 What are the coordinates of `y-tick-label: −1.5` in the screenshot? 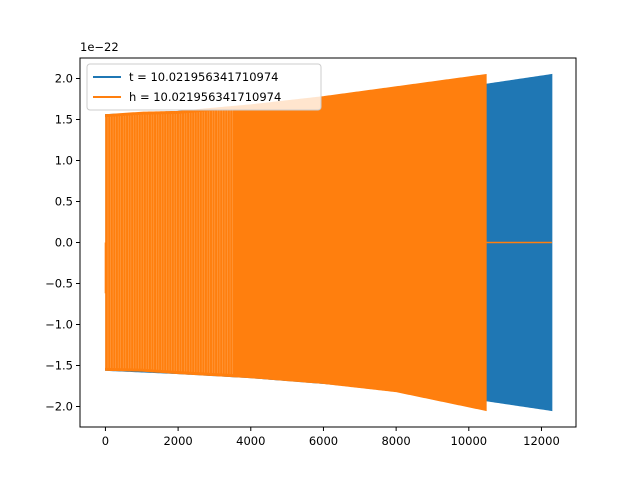 It's located at (59, 366).